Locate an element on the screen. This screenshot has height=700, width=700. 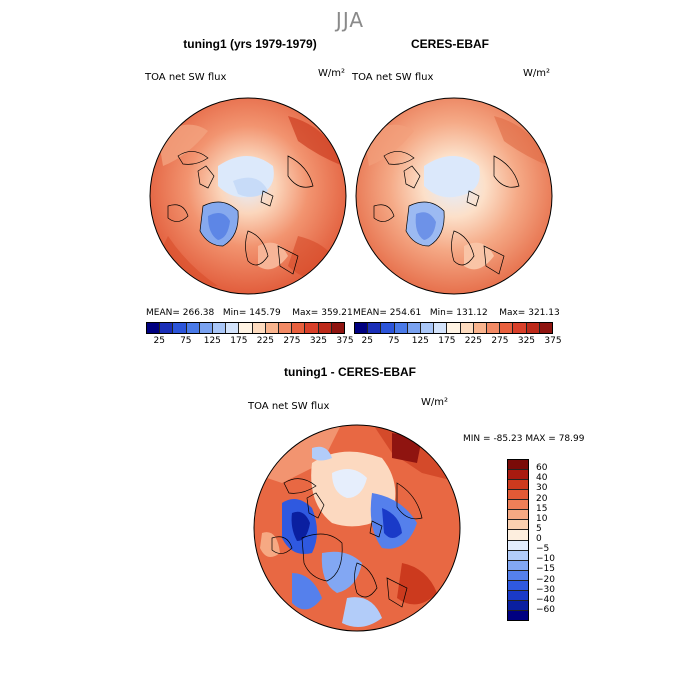
colorbar-tick-label: 40 is located at coordinates (542, 478).